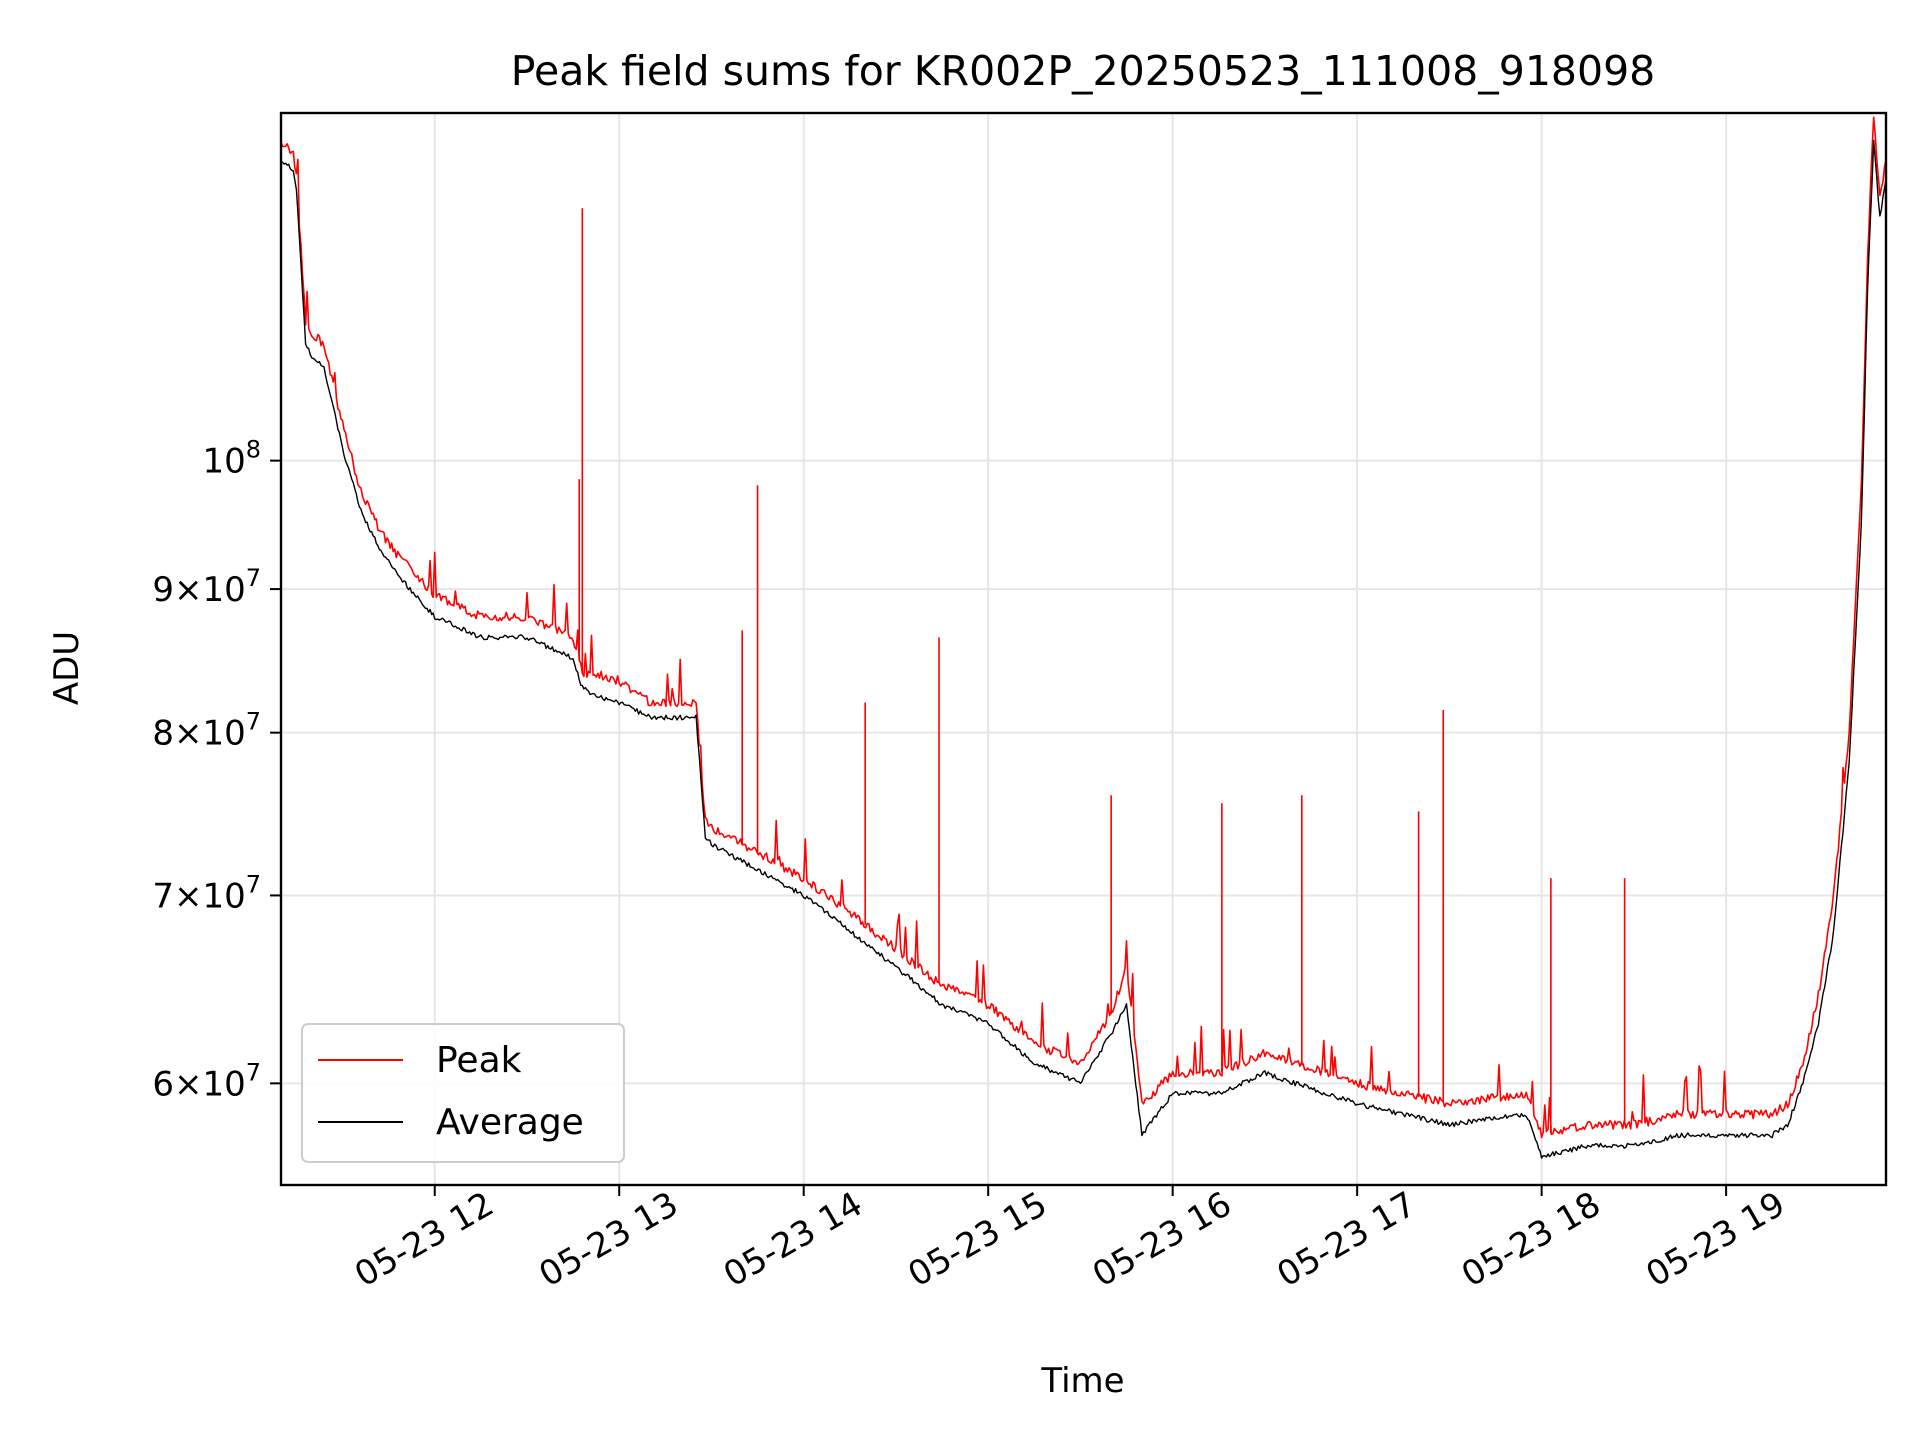  Describe the element at coordinates (206, 1081) in the screenshot. I see `y-tick-label: 6×107` at that location.